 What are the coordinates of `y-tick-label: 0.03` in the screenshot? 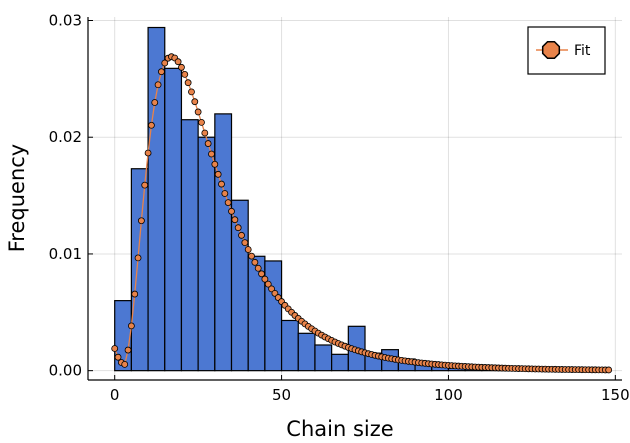 It's located at (65, 21).